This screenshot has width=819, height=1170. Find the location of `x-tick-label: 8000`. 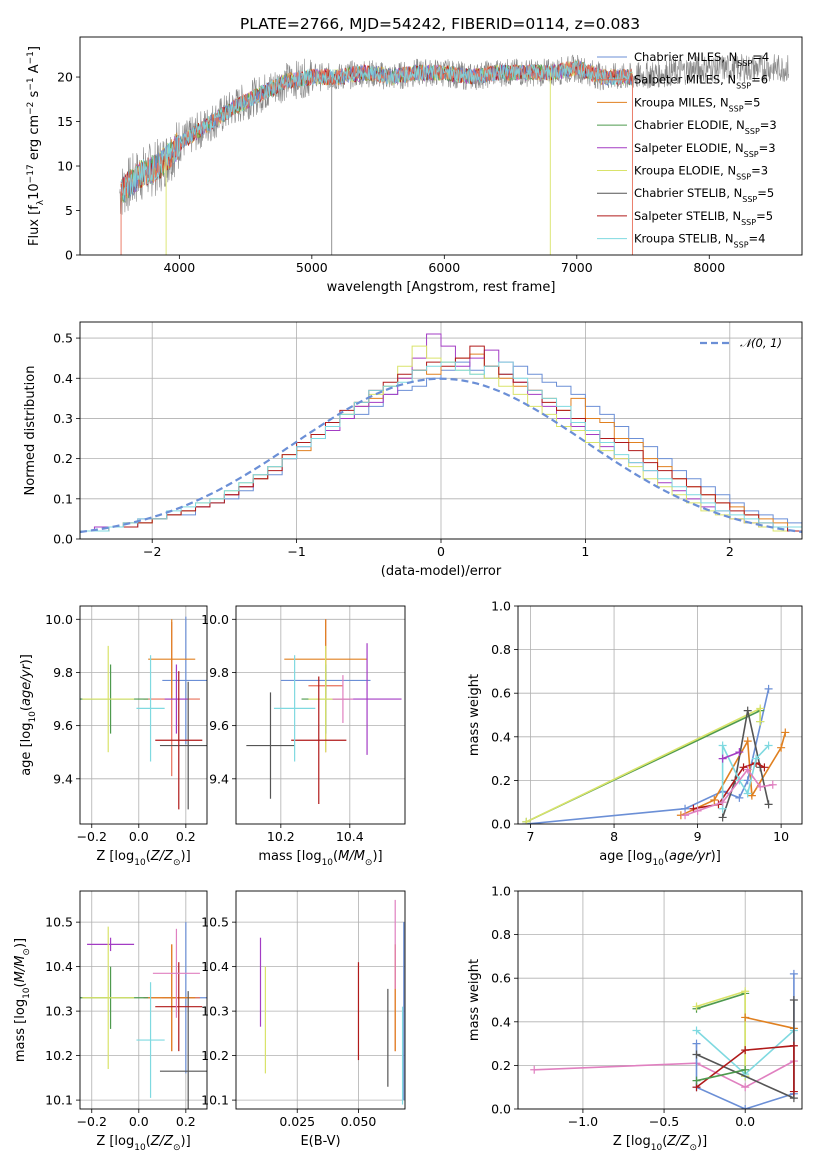

x-tick-label: 8000 is located at coordinates (709, 267).